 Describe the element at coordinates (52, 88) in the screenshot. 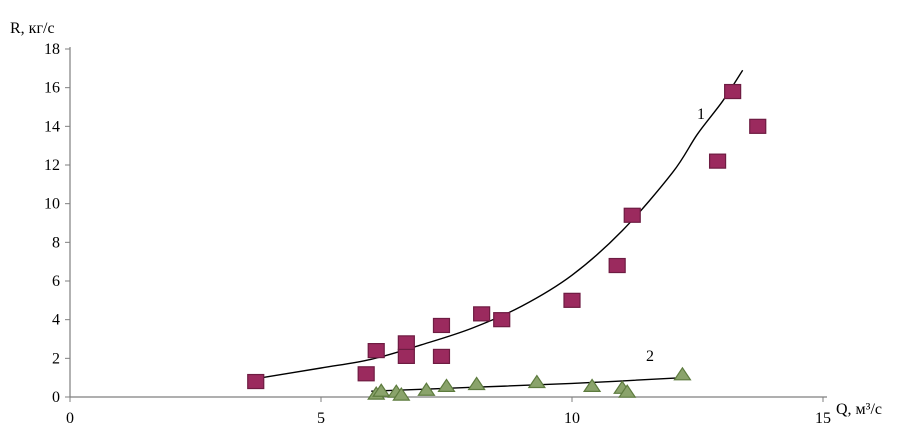

I see `y-tick-label: 16` at that location.